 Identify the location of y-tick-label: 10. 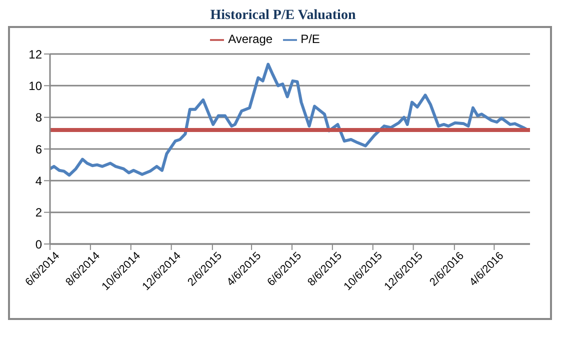
(35, 85).